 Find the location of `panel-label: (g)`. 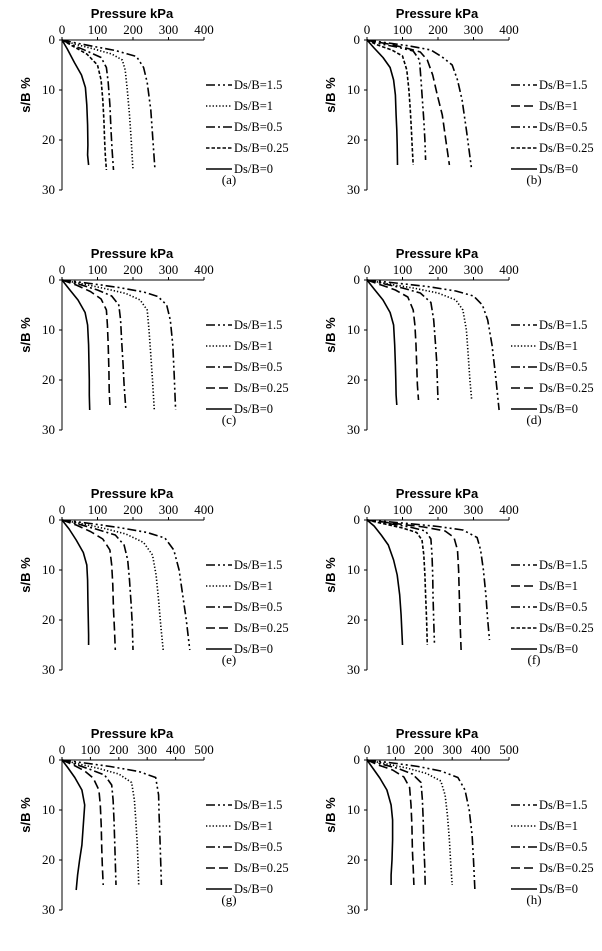

panel-label: (g) is located at coordinates (228, 899).